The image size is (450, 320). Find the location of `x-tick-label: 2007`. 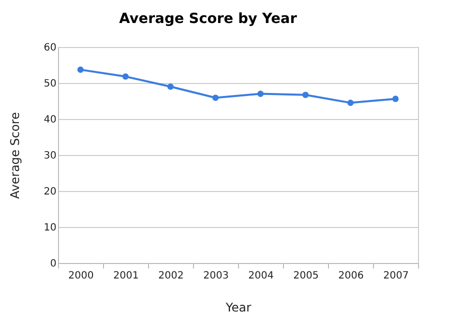

x-tick-label: 2007 is located at coordinates (396, 276).